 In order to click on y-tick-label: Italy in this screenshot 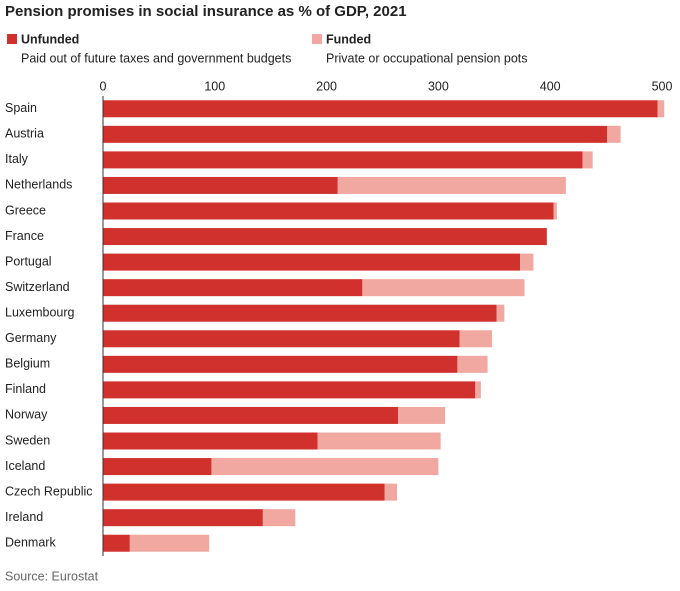, I will do `click(17, 159)`.